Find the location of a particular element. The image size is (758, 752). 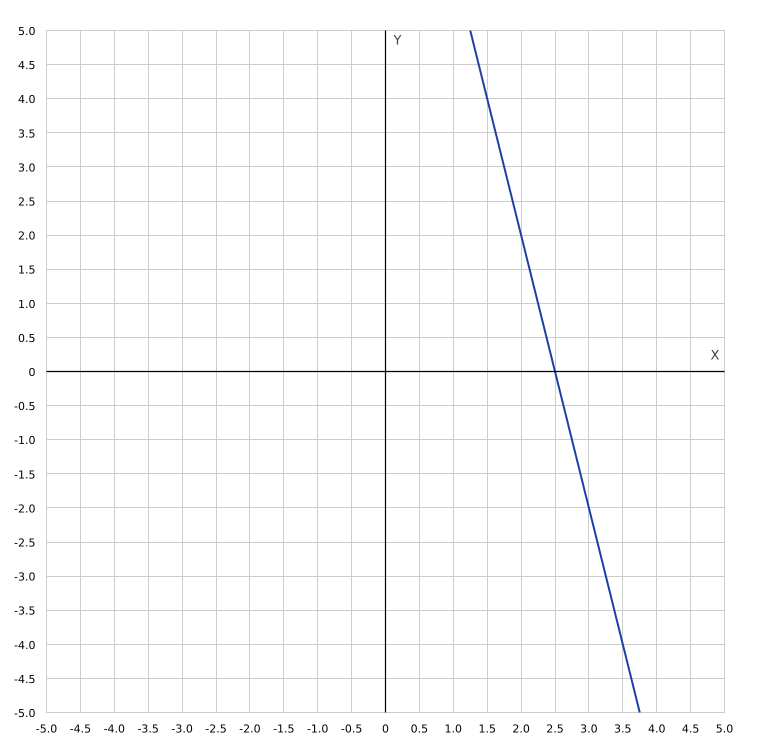

x-tick-label: -5.0 is located at coordinates (47, 729).